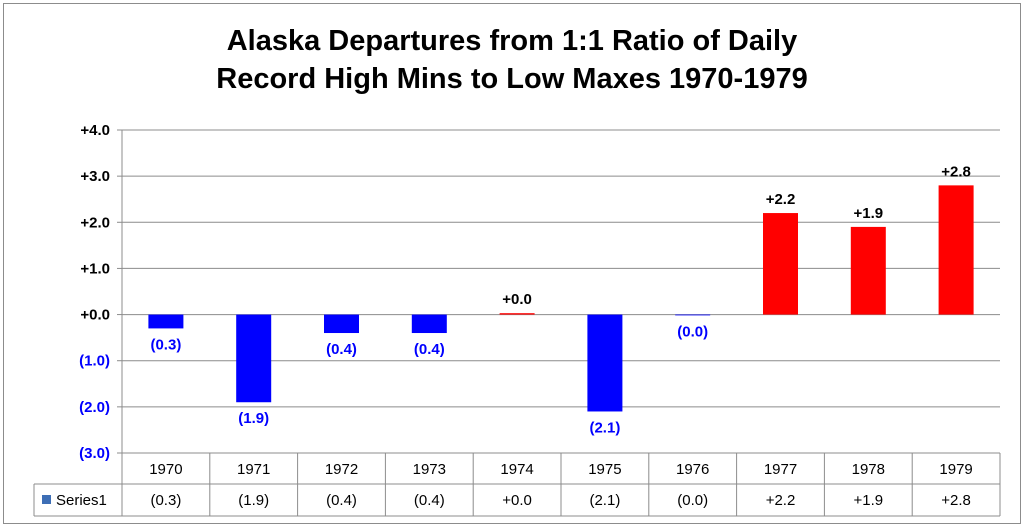  I want to click on y-tick-label: +2.0, so click(95, 222).